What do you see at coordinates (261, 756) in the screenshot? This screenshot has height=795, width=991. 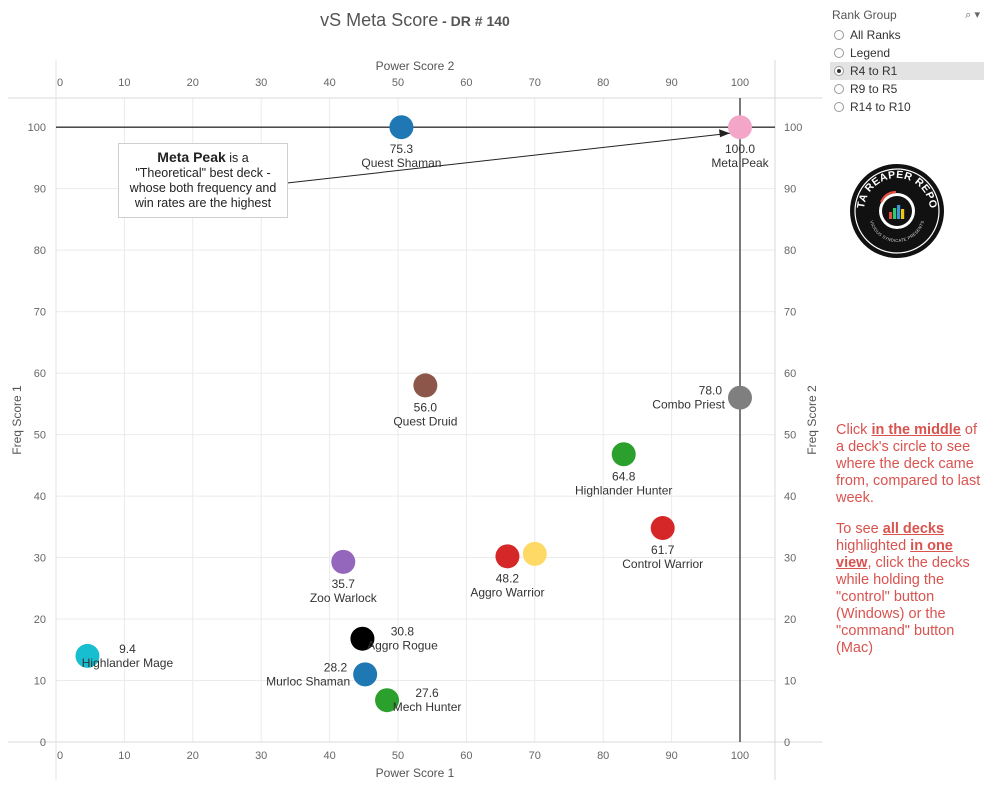 I see `x-tick-label-bottom: 30` at bounding box center [261, 756].